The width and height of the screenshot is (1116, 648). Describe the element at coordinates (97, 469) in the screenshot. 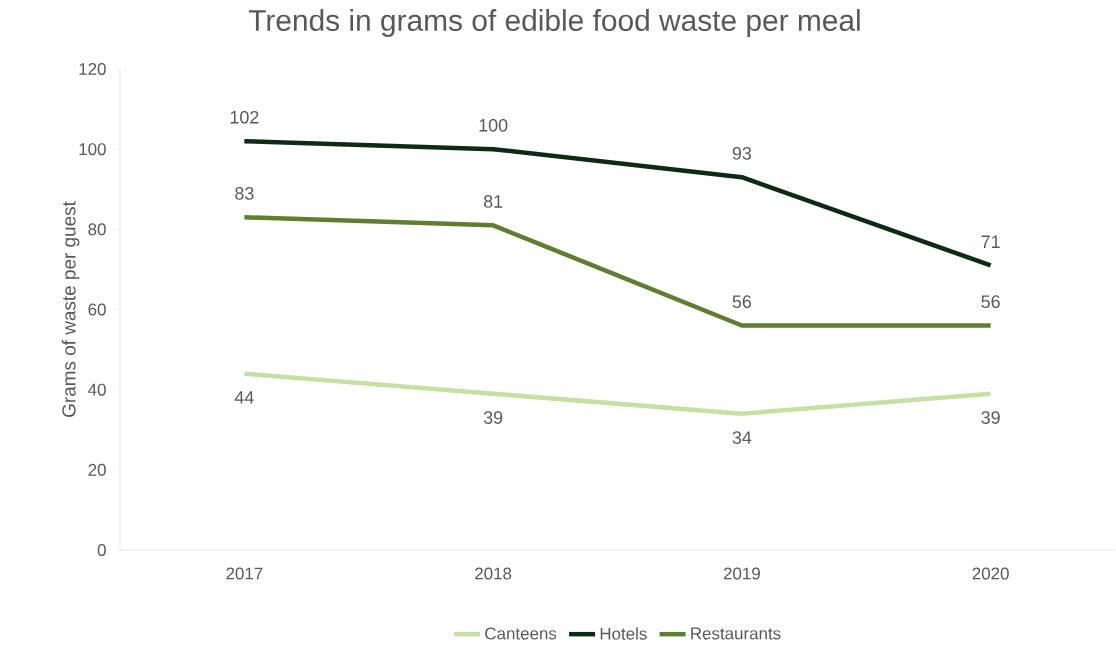

I see `y-tick-label: 20` at that location.